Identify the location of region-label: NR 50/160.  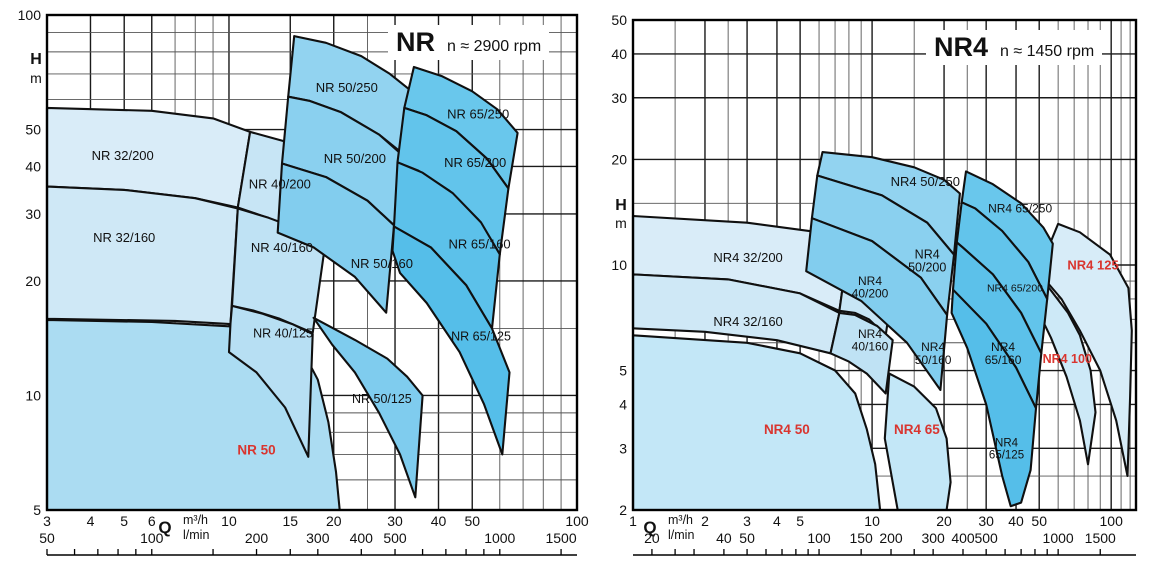
(382, 263).